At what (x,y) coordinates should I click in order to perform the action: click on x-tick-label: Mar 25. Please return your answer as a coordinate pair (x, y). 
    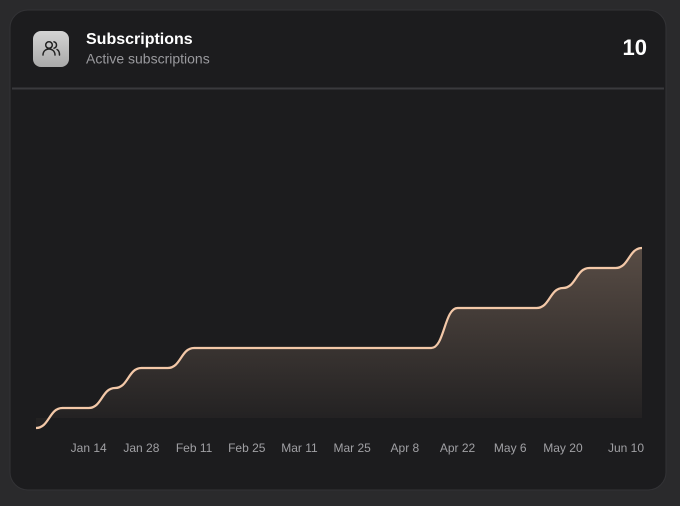
    Looking at the image, I should click on (352, 448).